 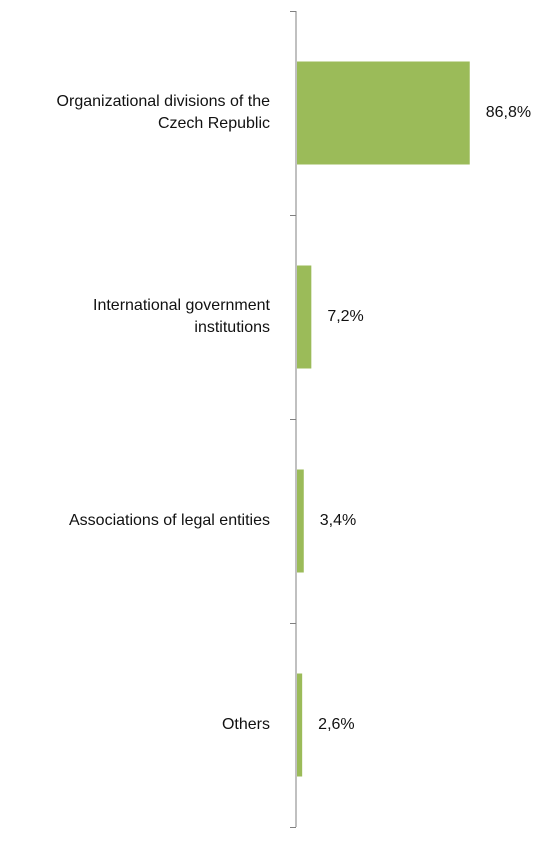 I want to click on category-label: Czech Republic, so click(x=214, y=123).